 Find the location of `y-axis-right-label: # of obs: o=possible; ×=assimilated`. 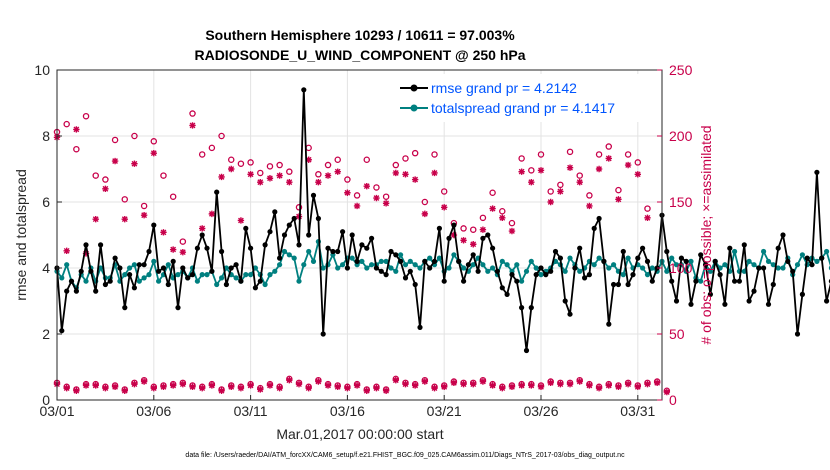

y-axis-right-label: # of obs: o=possible; ×=assimilated is located at coordinates (706, 234).